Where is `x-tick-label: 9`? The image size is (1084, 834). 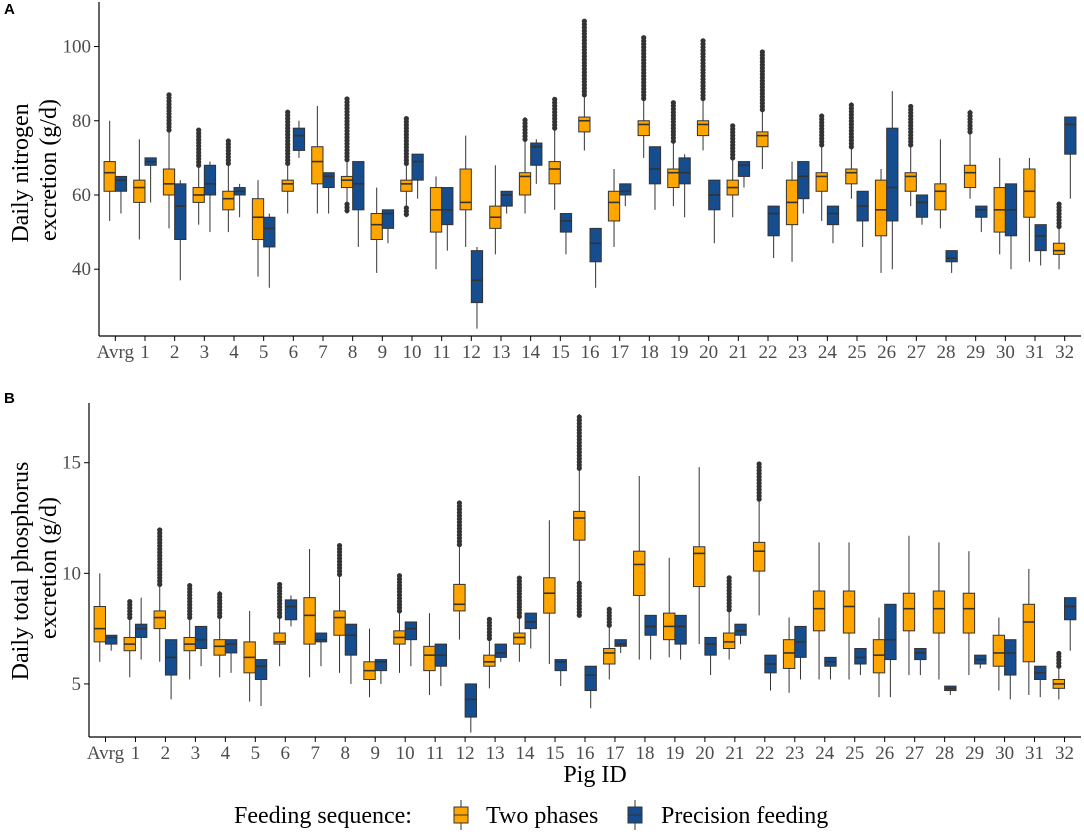 x-tick-label: 9 is located at coordinates (375, 753).